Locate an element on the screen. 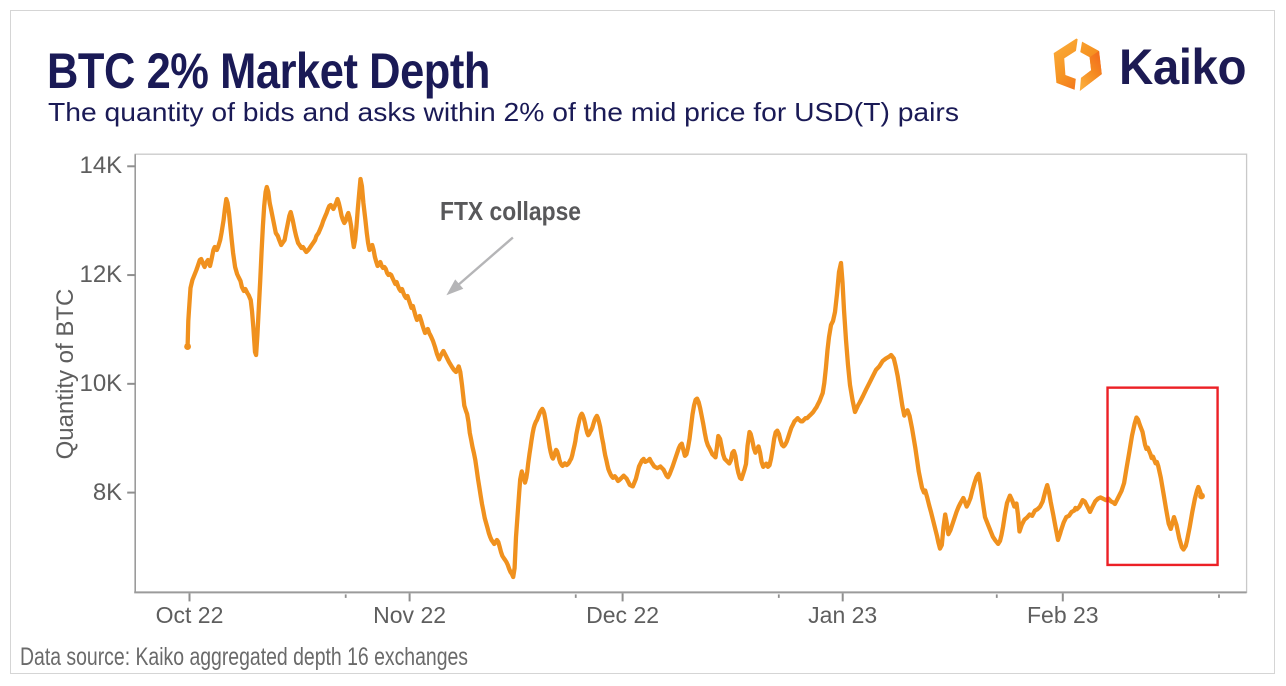 This screenshot has height=686, width=1286. annotation-arrow-head is located at coordinates (455, 287).